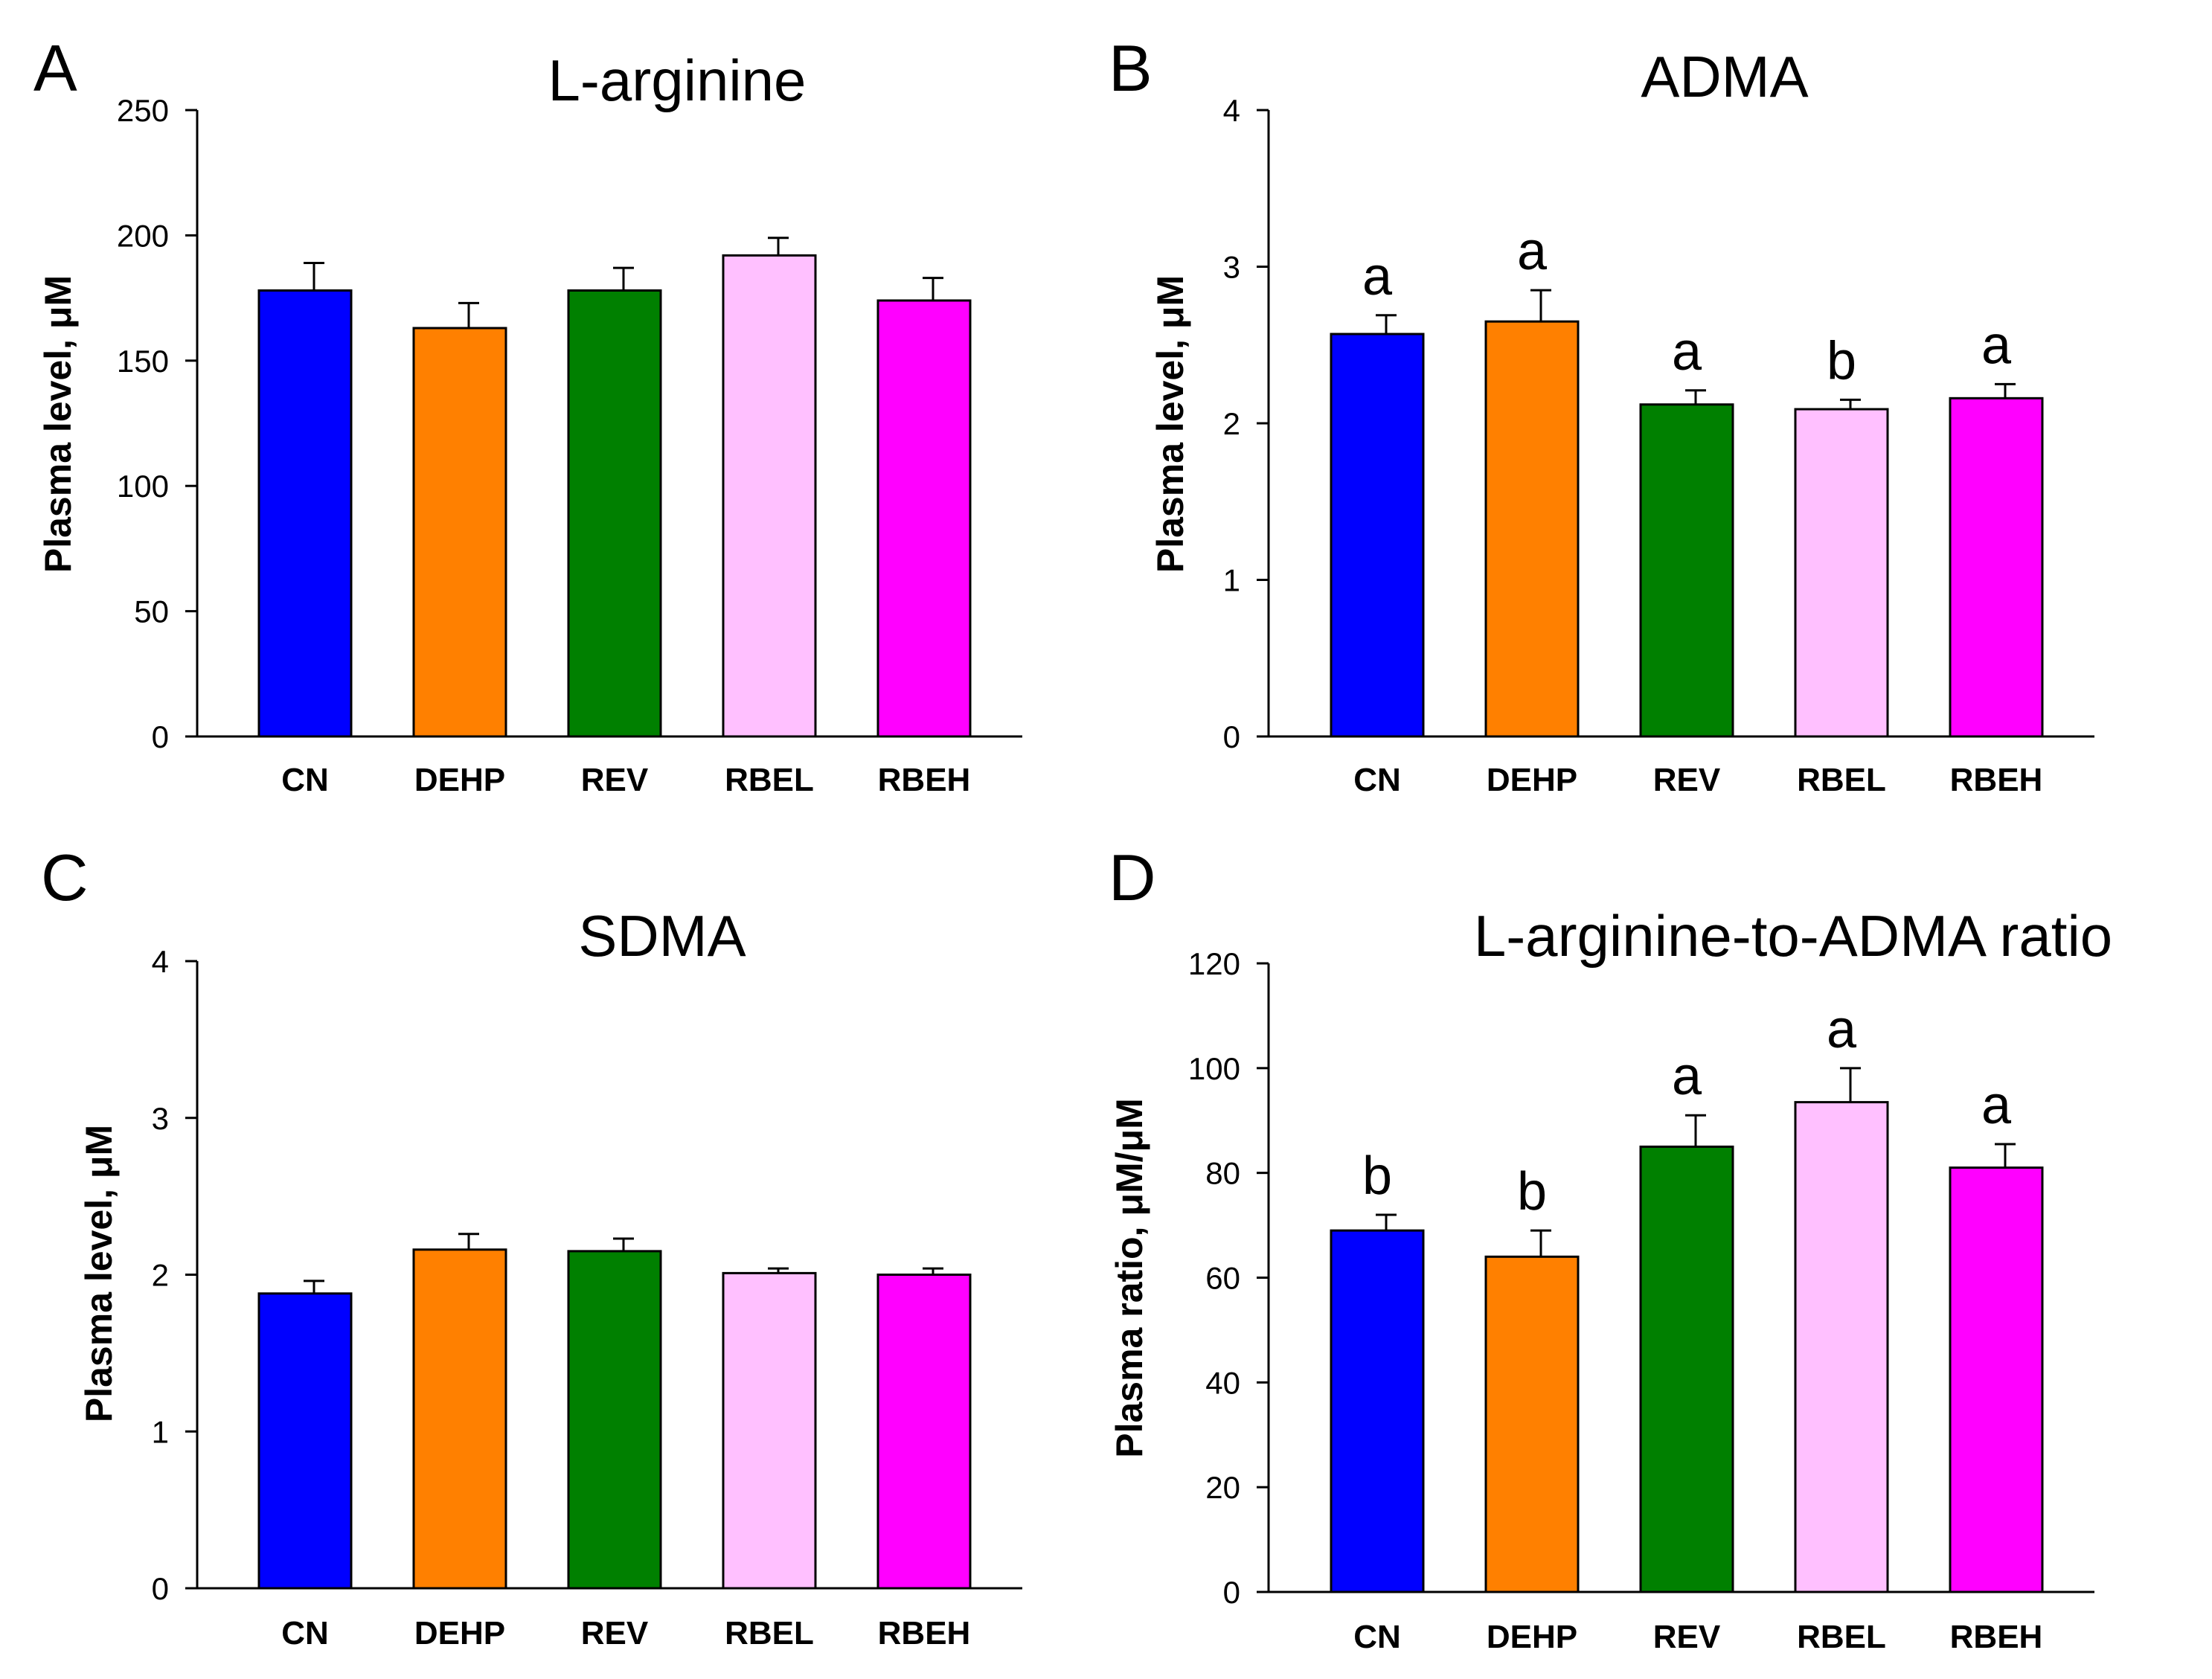 The width and height of the screenshot is (2212, 1679). Describe the element at coordinates (1222, 1173) in the screenshot. I see `panel-d-ytick-label: 80` at that location.